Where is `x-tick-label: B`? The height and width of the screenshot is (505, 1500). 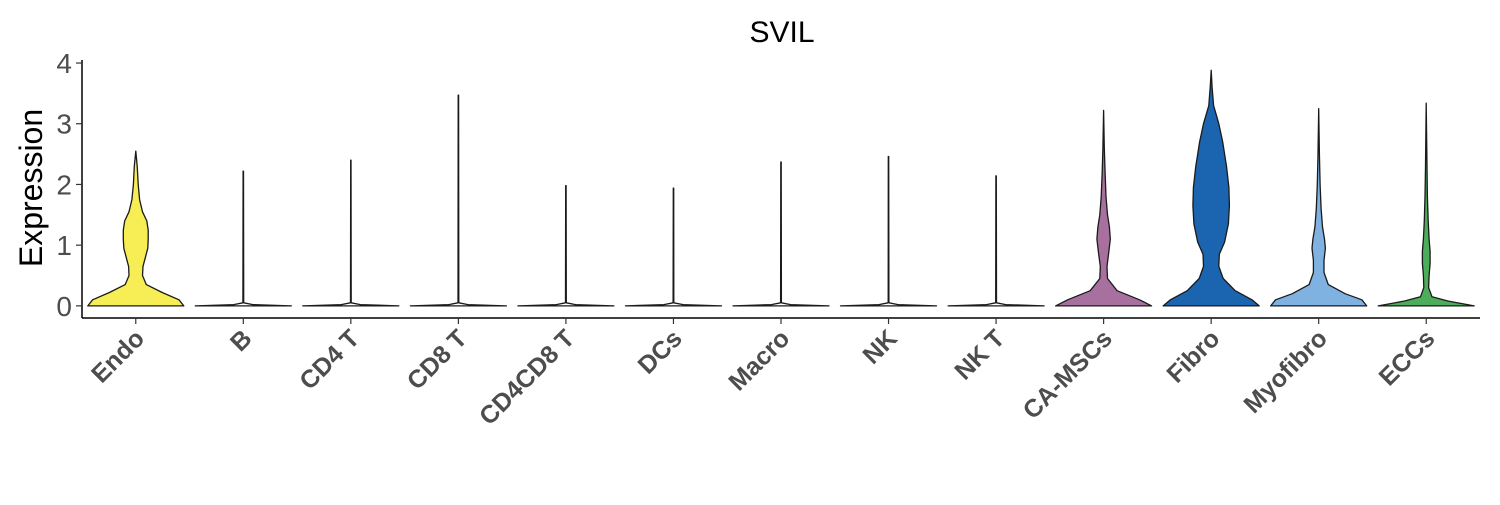
x-tick-label: B is located at coordinates (241, 340).